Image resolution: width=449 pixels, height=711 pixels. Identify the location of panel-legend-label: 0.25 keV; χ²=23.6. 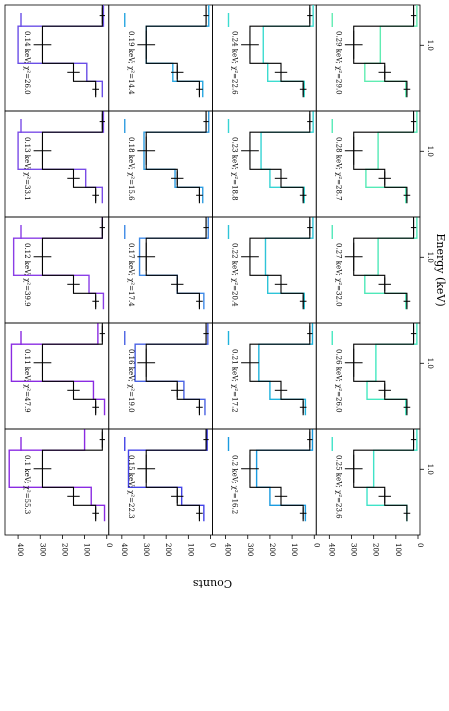
(338, 487).